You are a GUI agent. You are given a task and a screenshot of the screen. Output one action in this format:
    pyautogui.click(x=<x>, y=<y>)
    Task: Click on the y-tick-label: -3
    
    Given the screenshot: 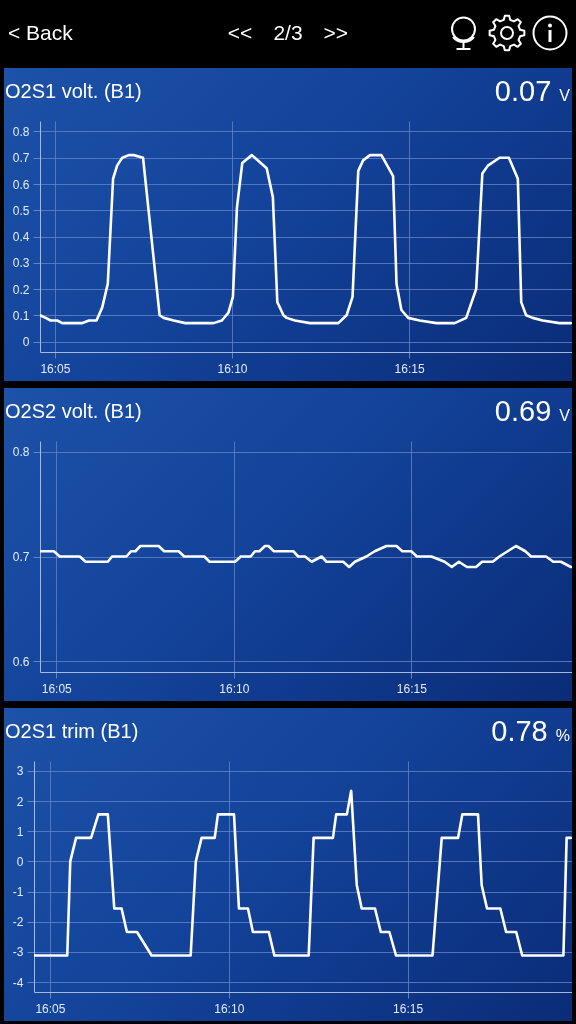 What is the action you would take?
    pyautogui.click(x=18, y=952)
    